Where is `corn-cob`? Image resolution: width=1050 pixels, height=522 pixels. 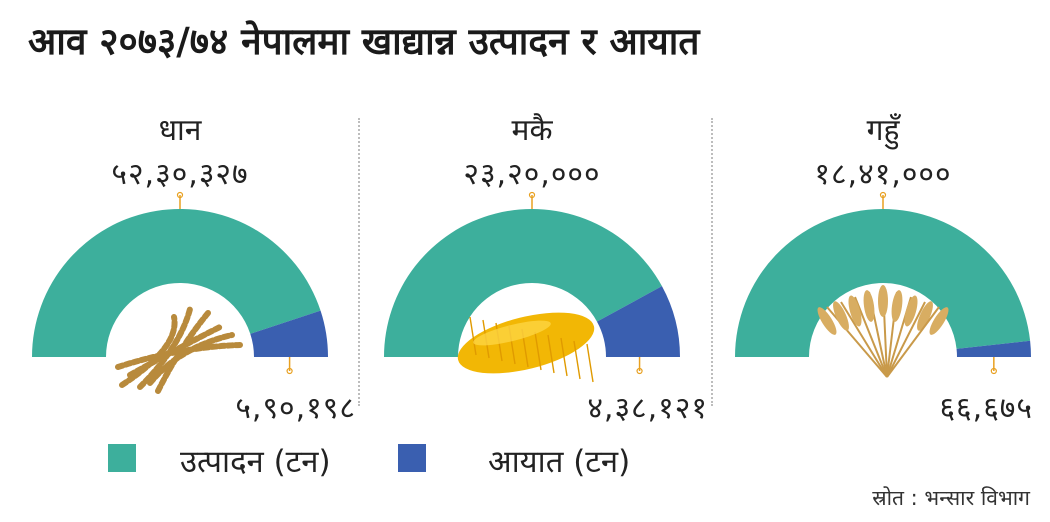
corn-cob is located at coordinates (526, 343).